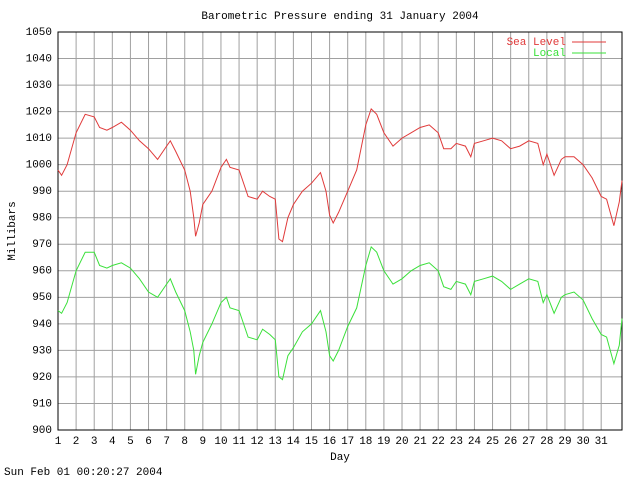 The width and height of the screenshot is (640, 480). I want to click on y-tick-label: 990, so click(42, 192).